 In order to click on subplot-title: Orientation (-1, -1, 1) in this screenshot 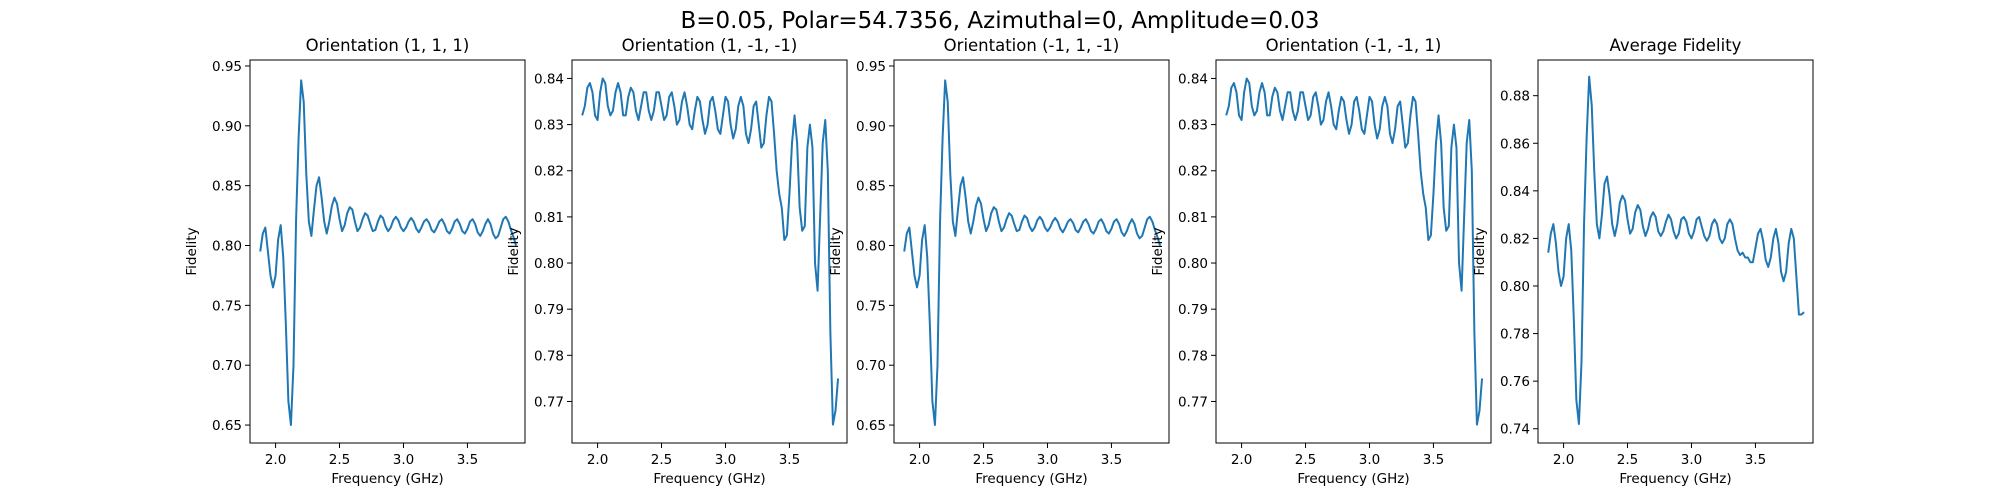, I will do `click(1354, 45)`.